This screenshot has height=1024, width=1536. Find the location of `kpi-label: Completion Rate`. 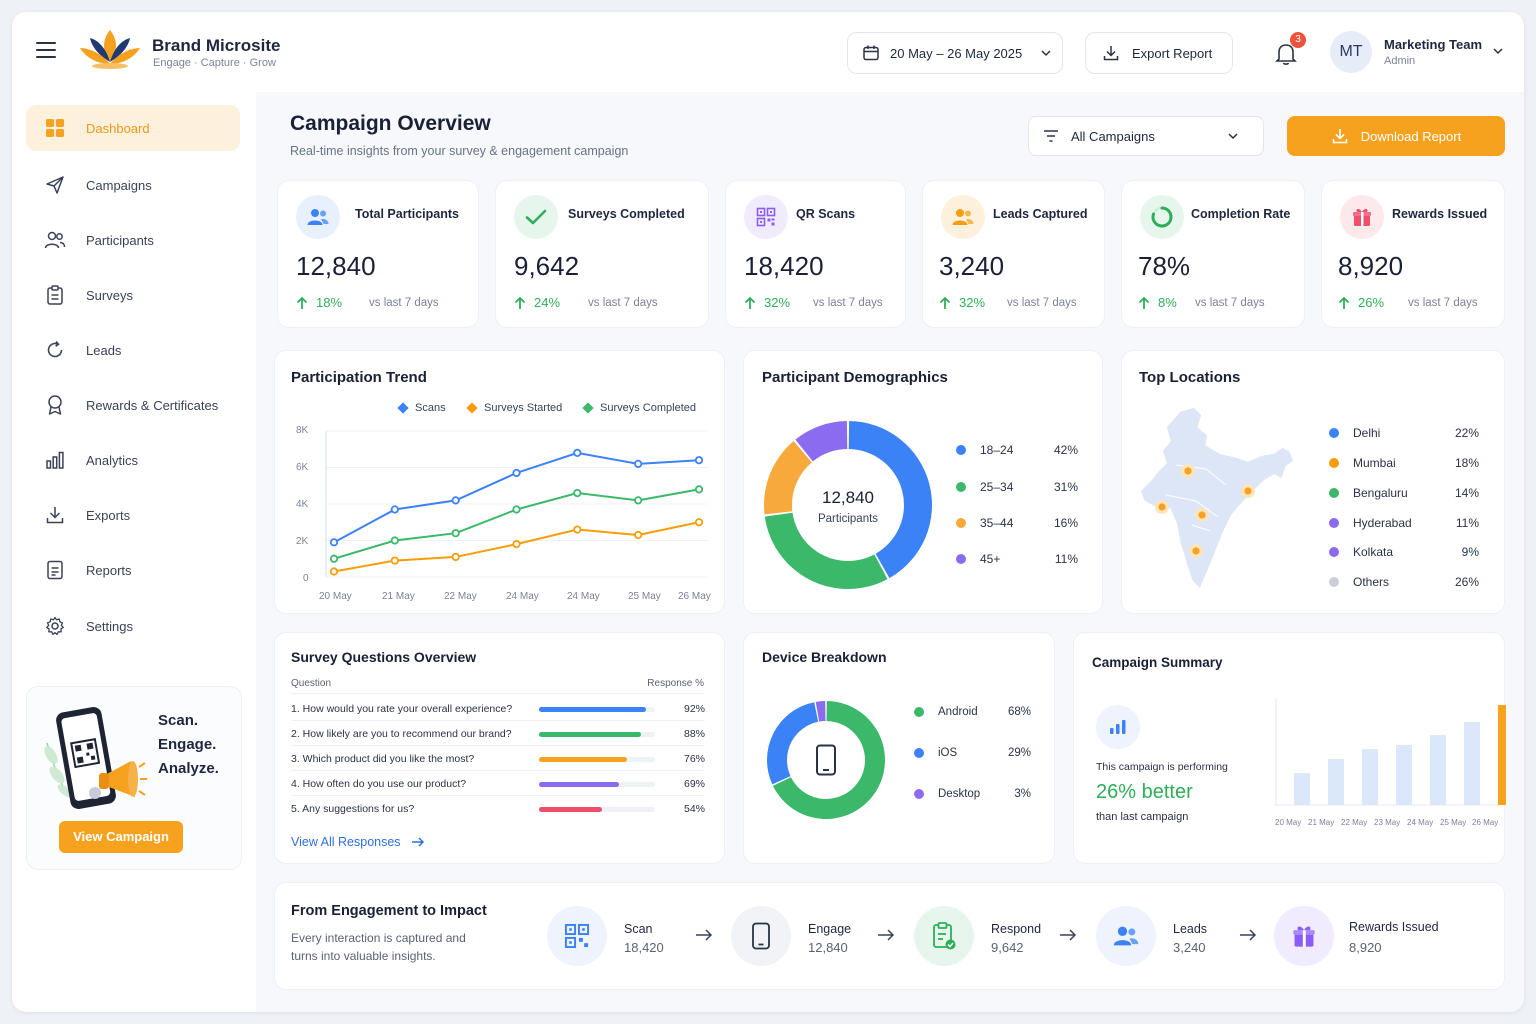

kpi-label: Completion Rate is located at coordinates (1241, 214).